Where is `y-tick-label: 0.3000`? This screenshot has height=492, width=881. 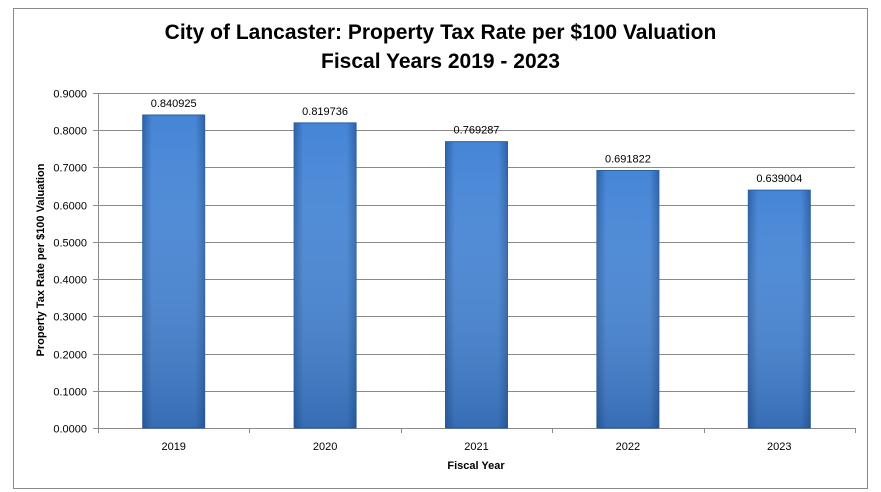 y-tick-label: 0.3000 is located at coordinates (70, 318).